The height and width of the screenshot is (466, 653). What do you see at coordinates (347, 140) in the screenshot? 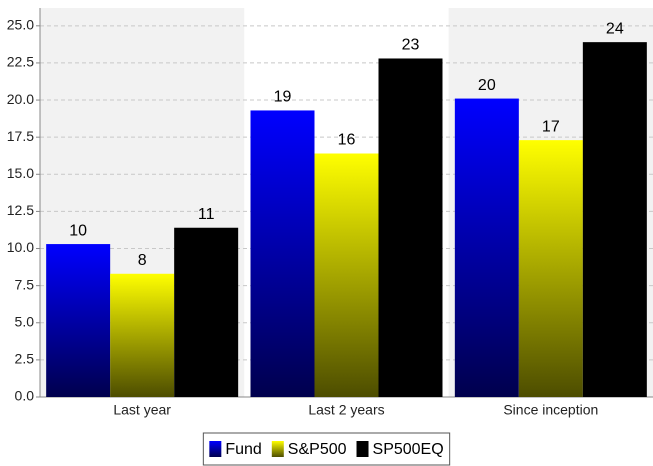
I see `value-label: 16` at bounding box center [347, 140].